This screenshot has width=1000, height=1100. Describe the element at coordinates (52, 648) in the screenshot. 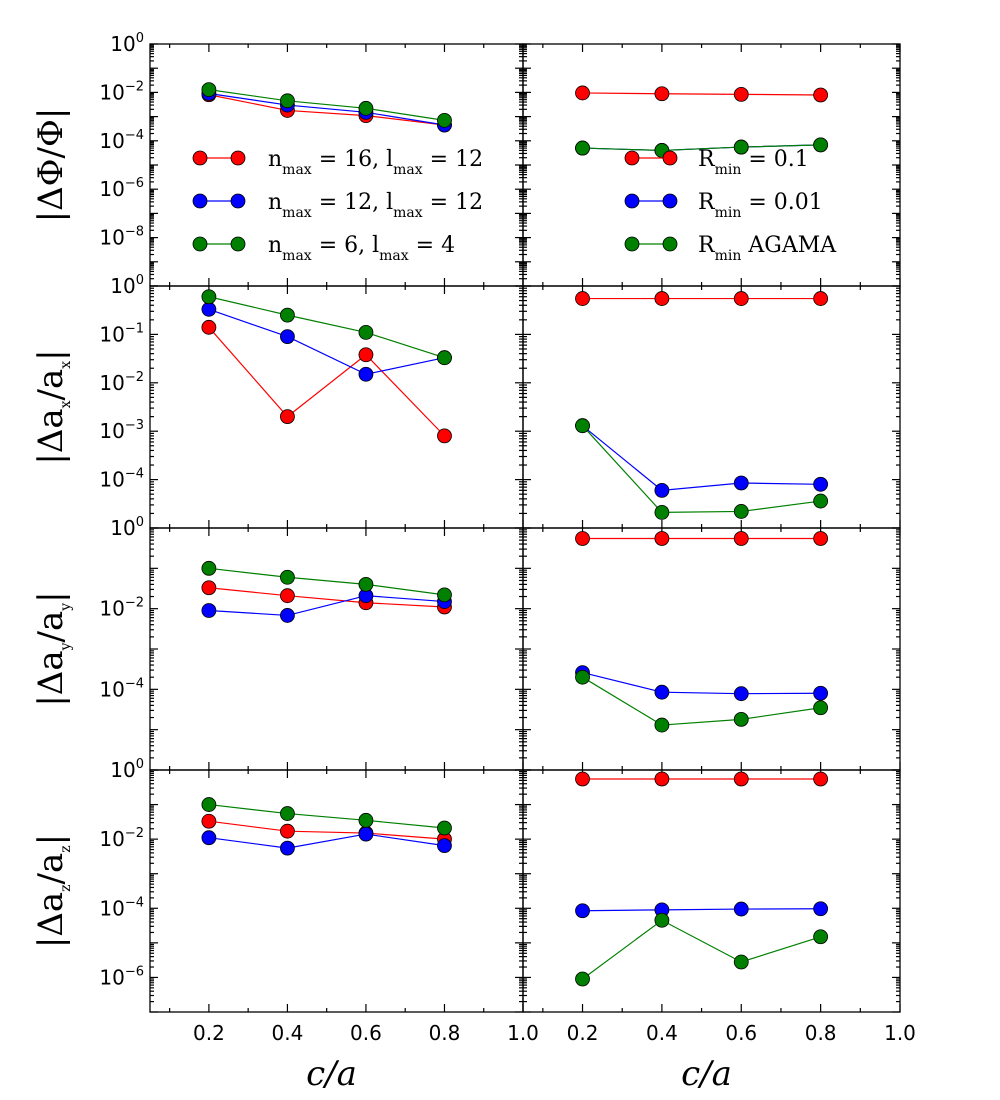

I see `y-axis-label: |Δay/ay|` at that location.